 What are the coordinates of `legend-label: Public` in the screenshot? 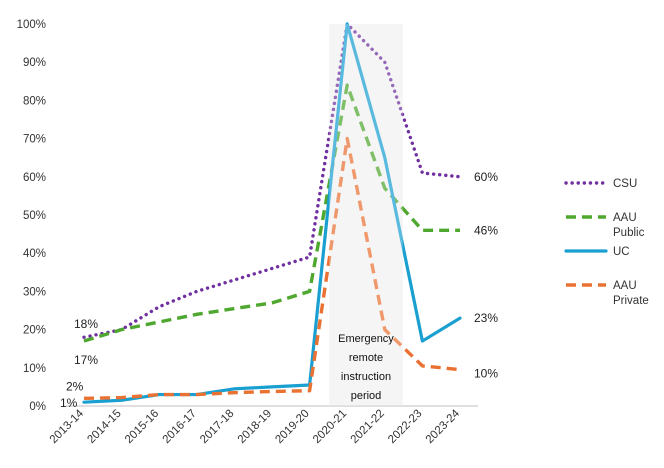 It's located at (629, 233).